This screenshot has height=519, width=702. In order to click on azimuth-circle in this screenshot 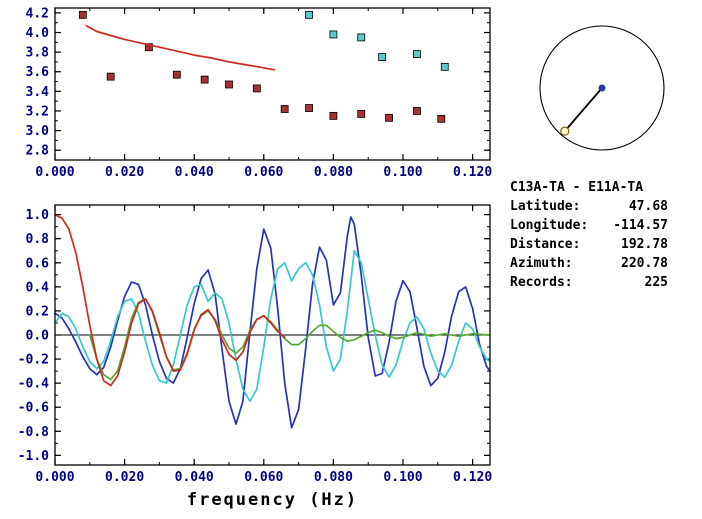, I will do `click(602, 88)`.